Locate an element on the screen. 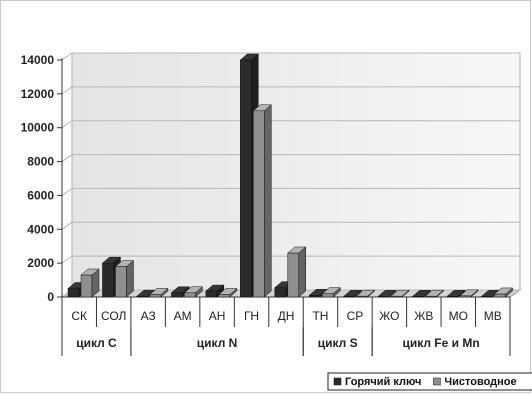 This screenshot has width=532, height=394. x-category-label: АН is located at coordinates (217, 316).